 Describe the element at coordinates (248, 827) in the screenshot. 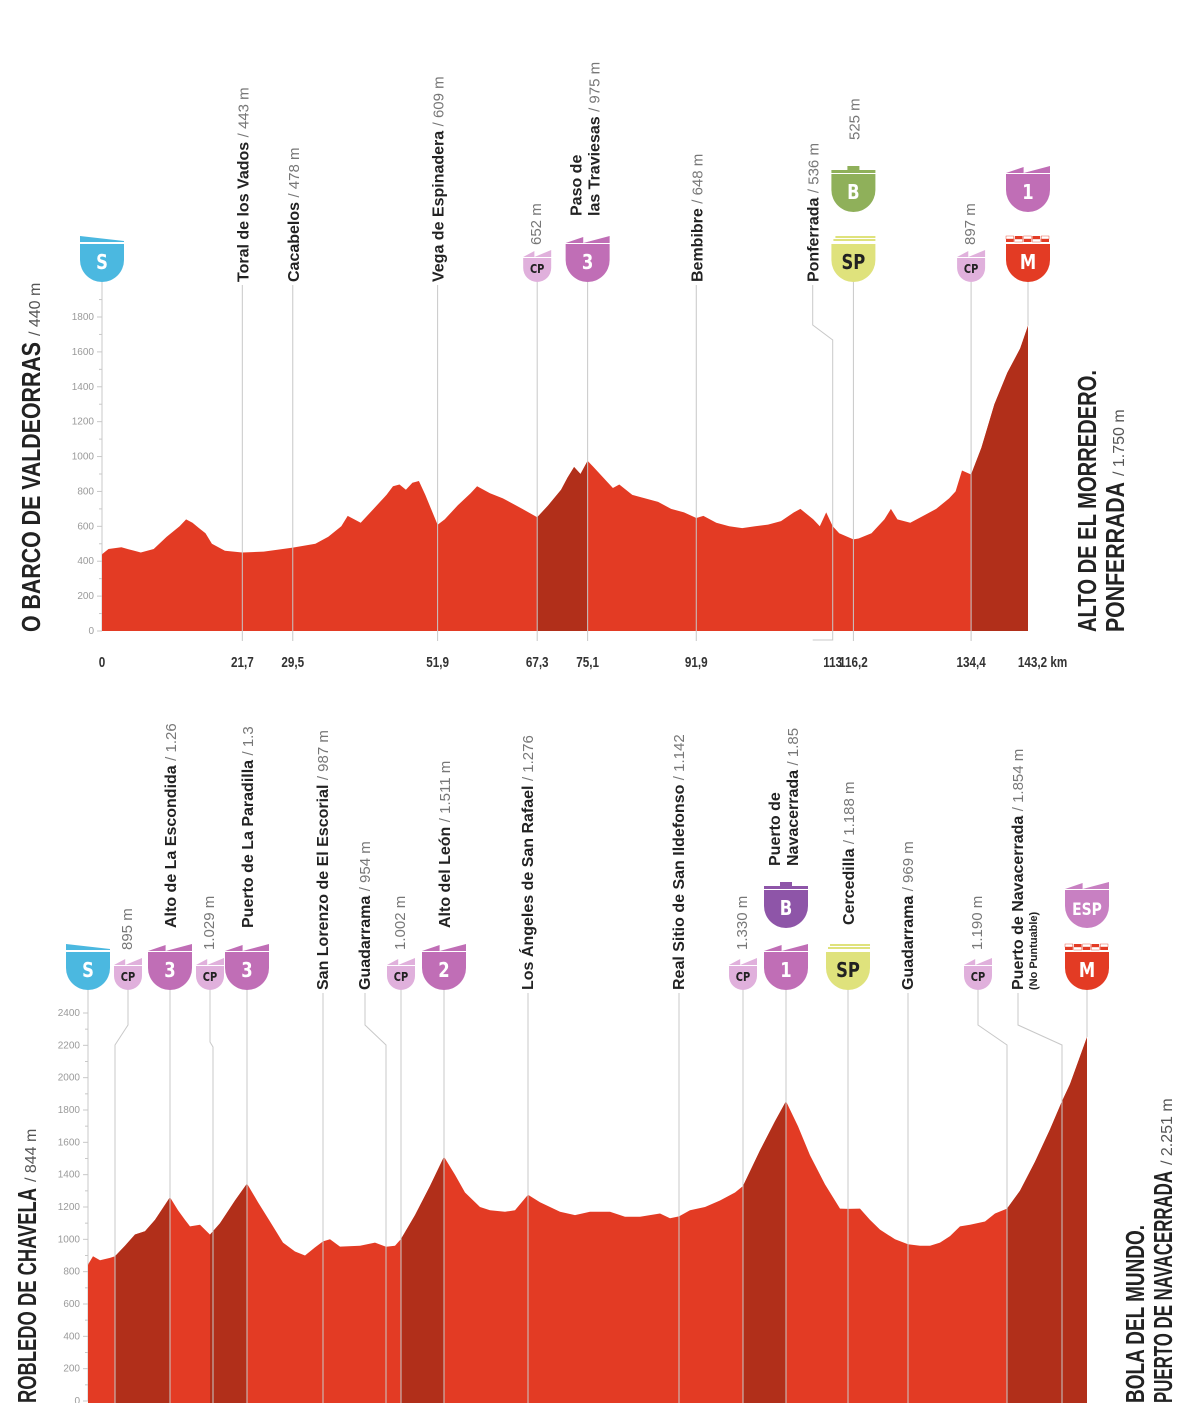

I see `place-label: Puerto de La Paradilla / 1.3` at that location.